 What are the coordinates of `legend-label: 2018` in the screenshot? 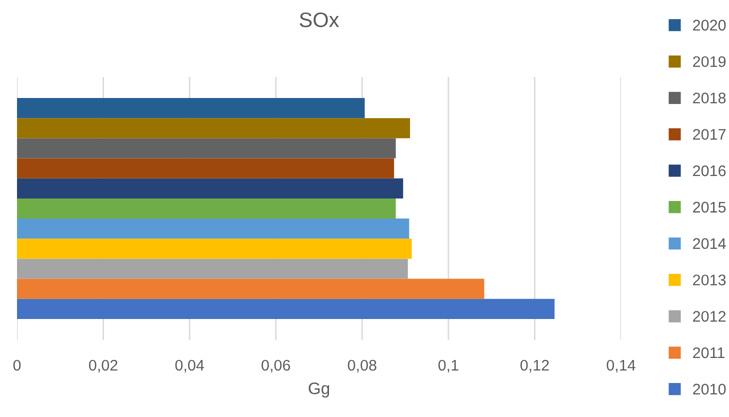 It's located at (709, 98).